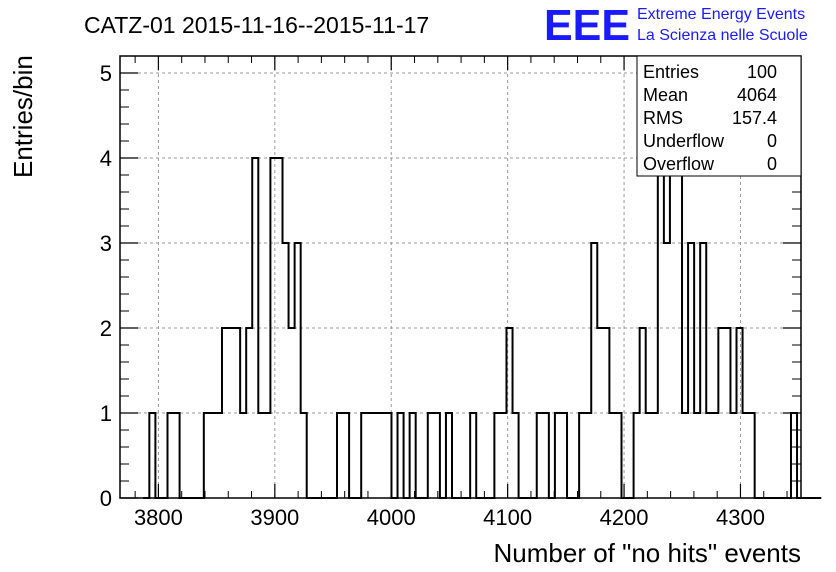 This screenshot has height=572, width=836. What do you see at coordinates (740, 517) in the screenshot?
I see `x-tick-label: 4300` at bounding box center [740, 517].